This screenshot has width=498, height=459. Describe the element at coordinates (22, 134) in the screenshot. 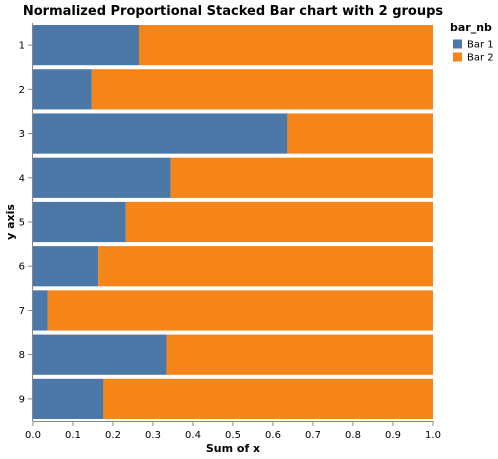

I see `y-tick-label: 3` at that location.